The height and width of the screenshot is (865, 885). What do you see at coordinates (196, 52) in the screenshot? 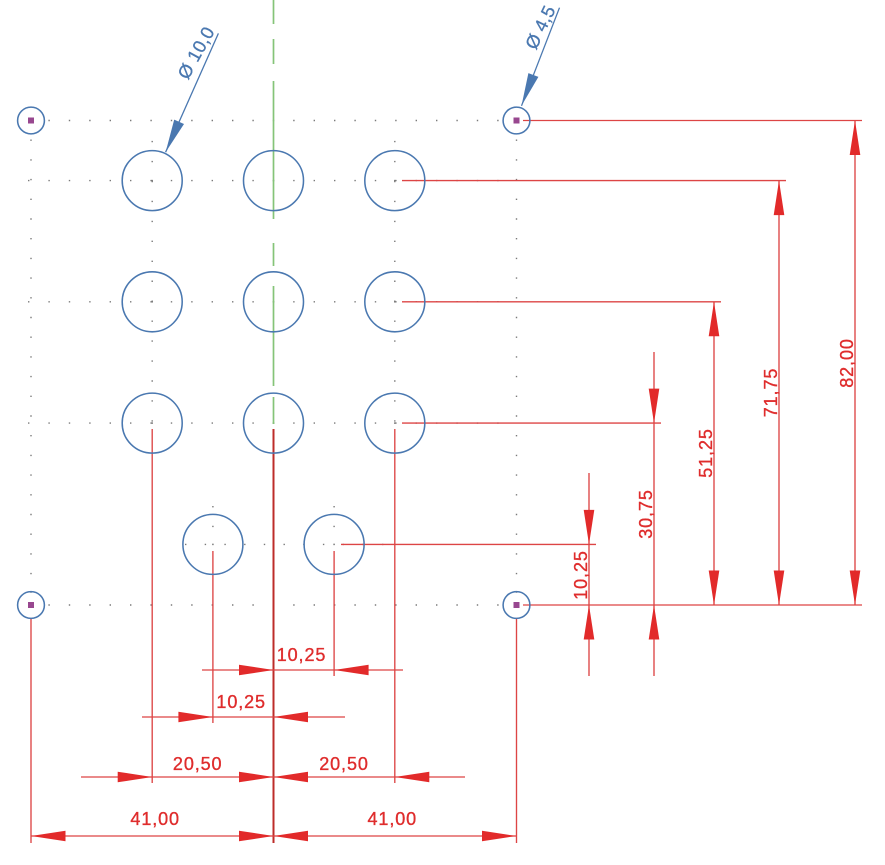
I see `svg-text: Ø 10,0` at bounding box center [196, 52].